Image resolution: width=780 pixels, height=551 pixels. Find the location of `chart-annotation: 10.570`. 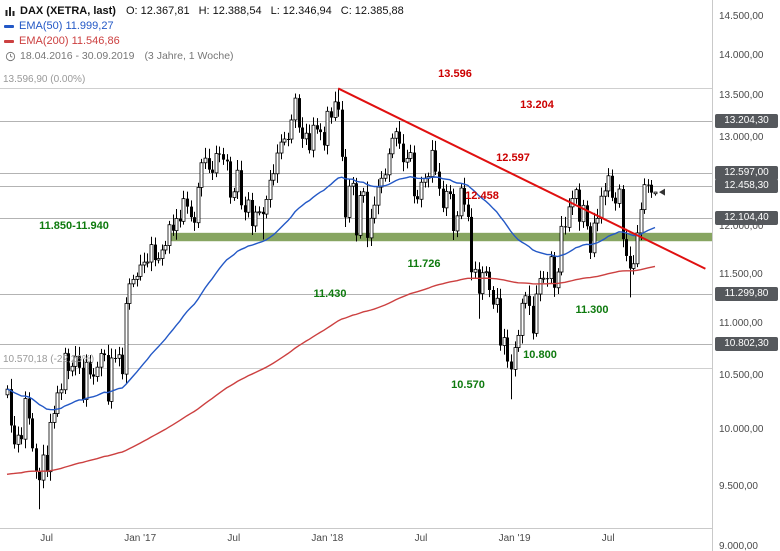

chart-annotation: 10.570 is located at coordinates (468, 385).